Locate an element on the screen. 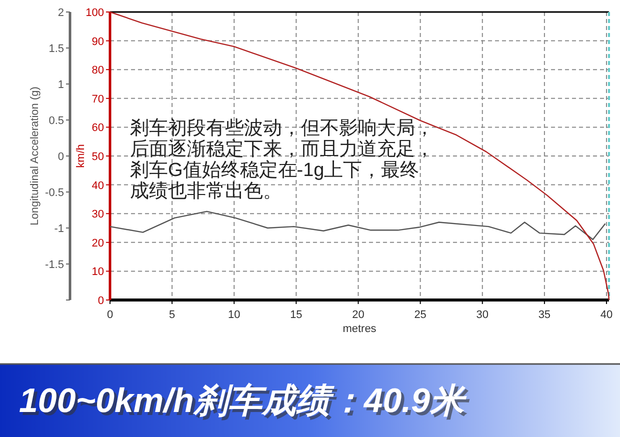 The image size is (620, 437). x-tick-label: 40 is located at coordinates (606, 315).